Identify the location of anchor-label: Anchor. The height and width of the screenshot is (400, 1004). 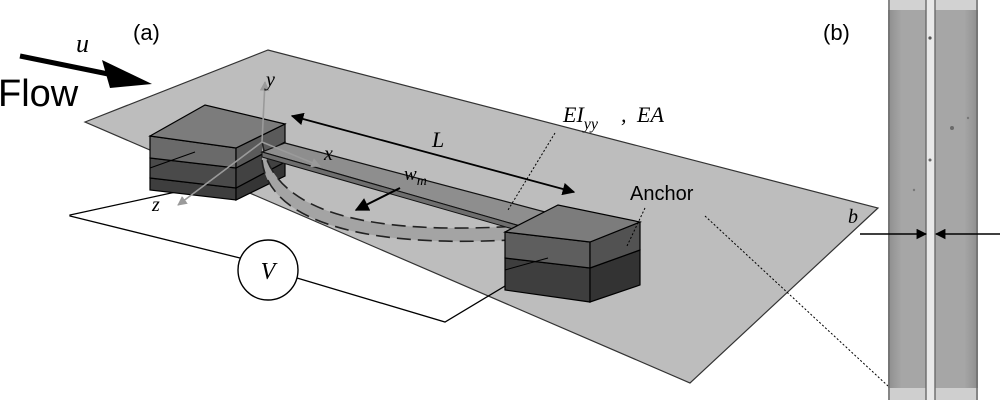
(662, 194).